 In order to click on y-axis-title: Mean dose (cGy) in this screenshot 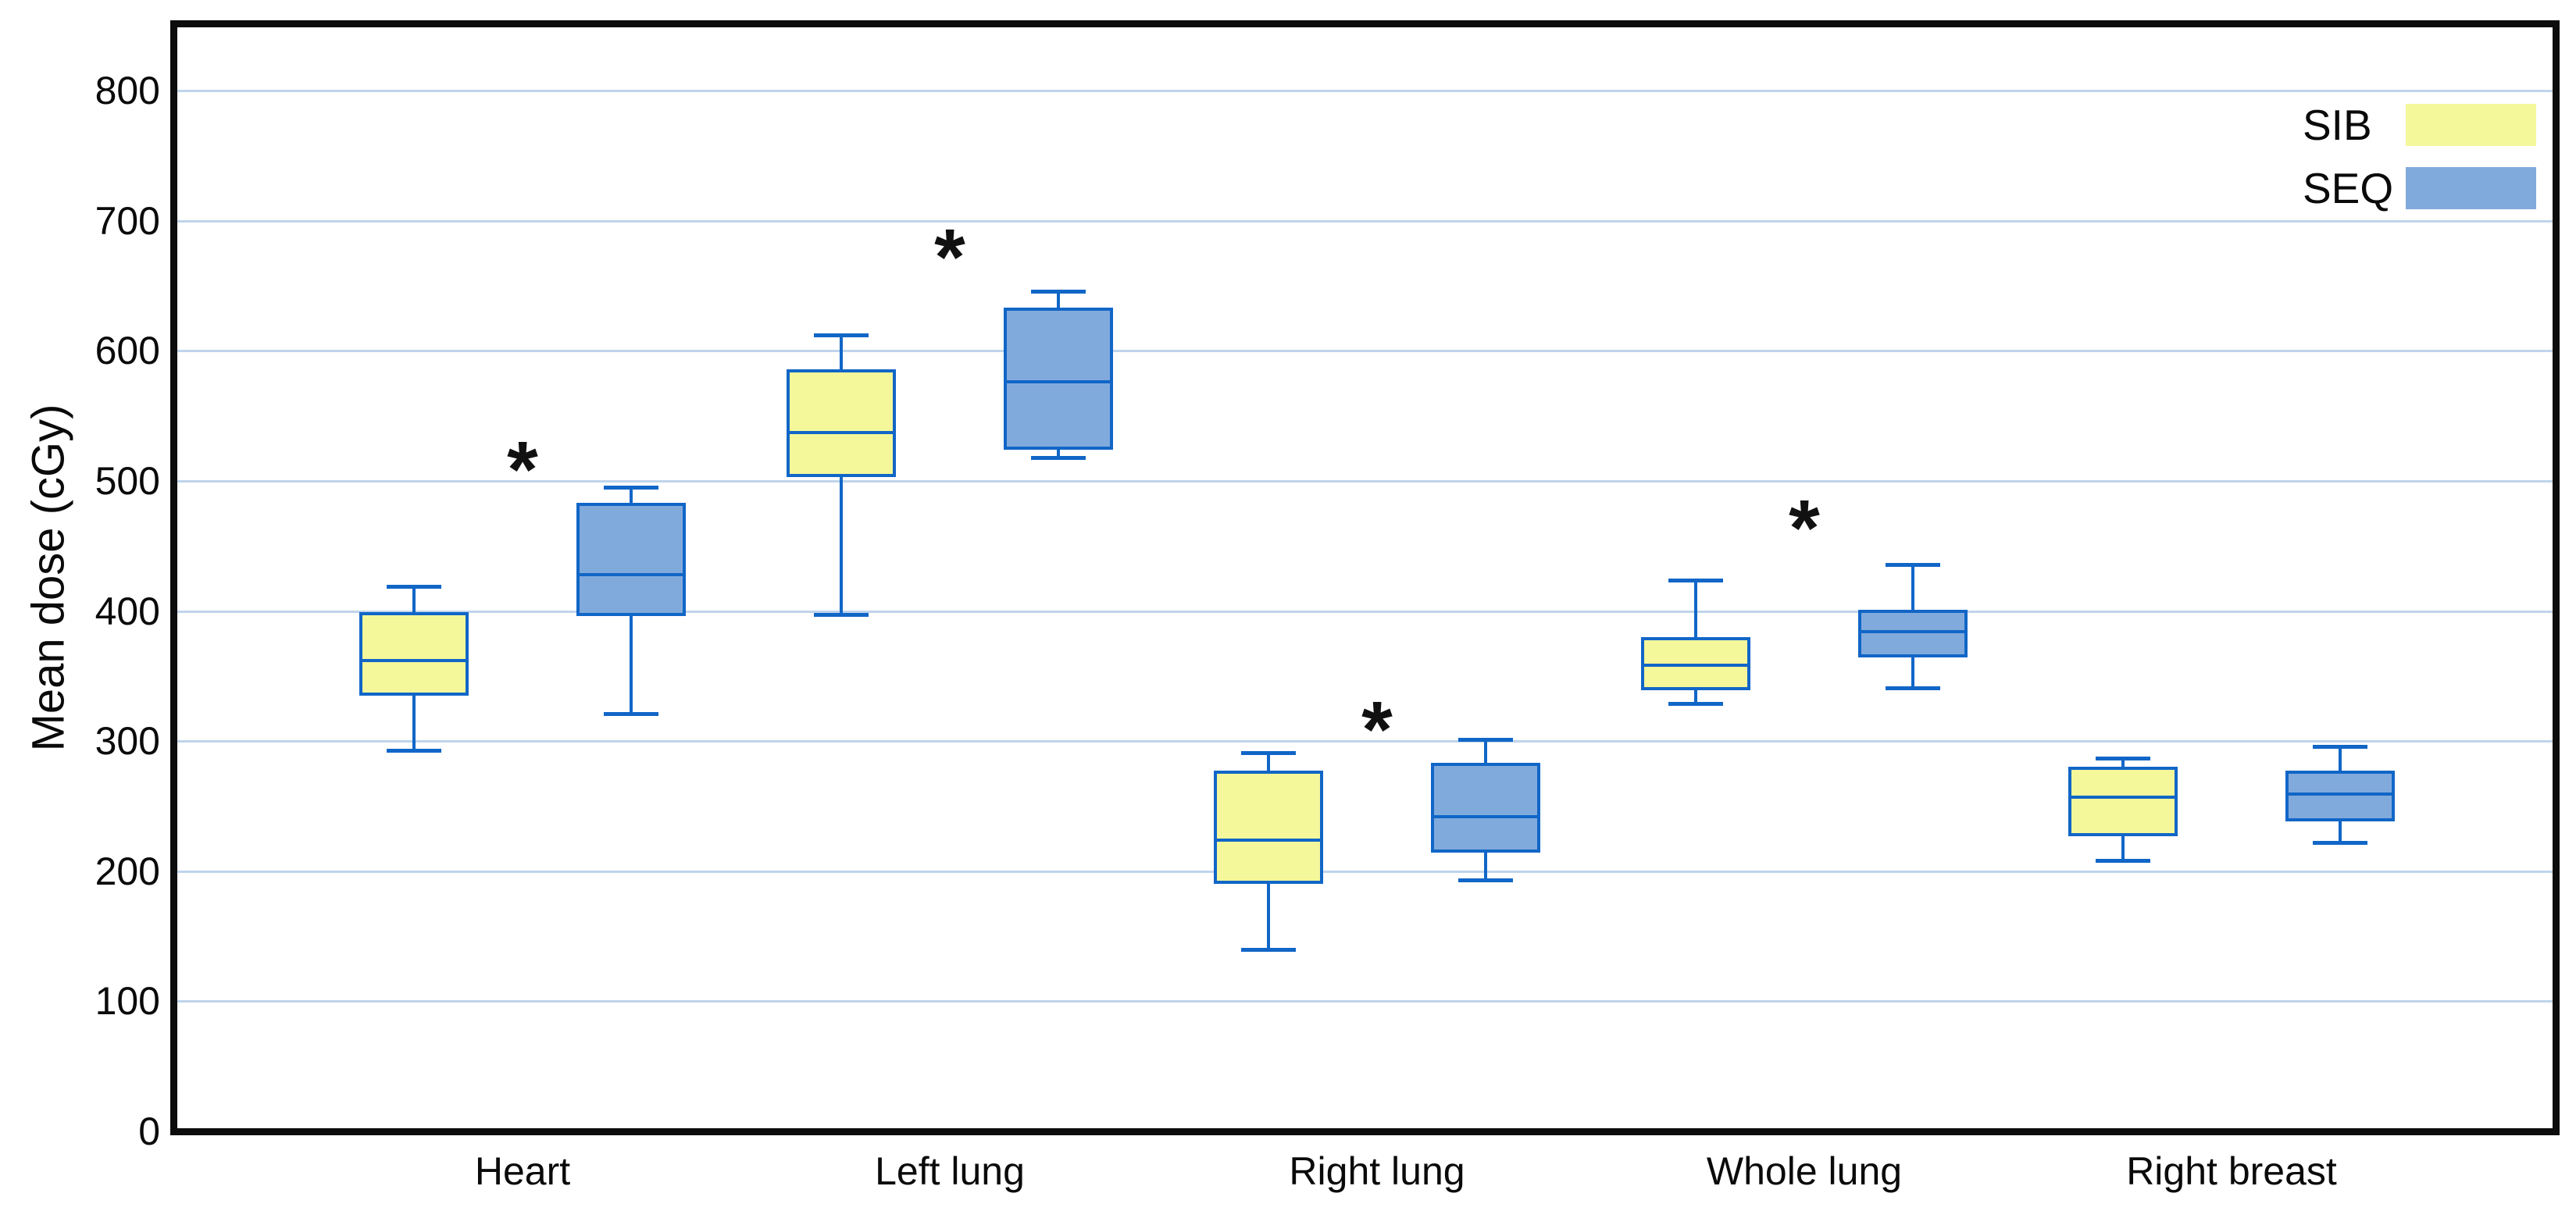, I will do `click(48, 578)`.